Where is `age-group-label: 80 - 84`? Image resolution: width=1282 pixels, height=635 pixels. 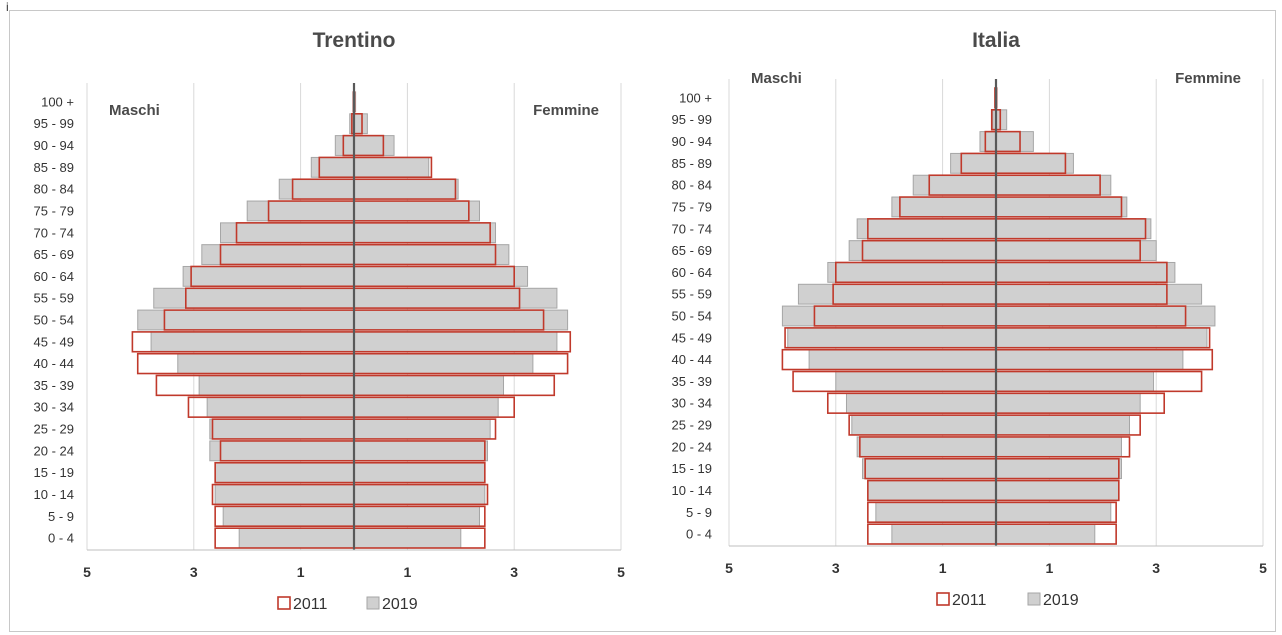
age-group-label: 80 - 84 is located at coordinates (692, 185).